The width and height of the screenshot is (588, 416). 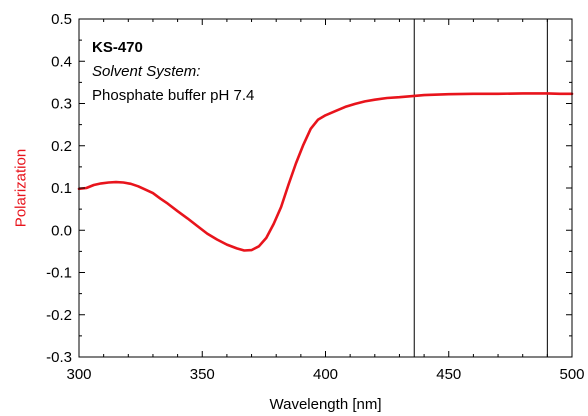 I want to click on y-tick-label: 0.5, so click(x=61, y=19).